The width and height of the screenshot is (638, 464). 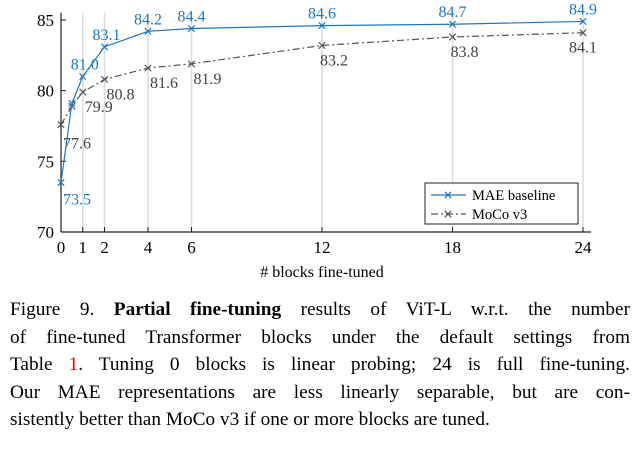 I want to click on x-tick-label: 2, so click(x=104, y=247).